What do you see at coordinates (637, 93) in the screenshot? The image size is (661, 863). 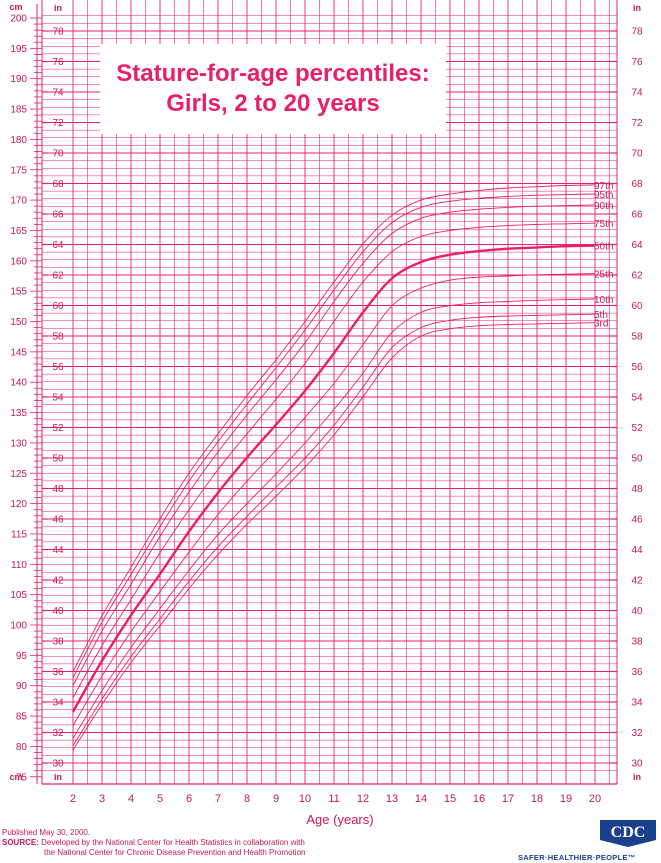 I see `in-tick-label-right: 74` at bounding box center [637, 93].